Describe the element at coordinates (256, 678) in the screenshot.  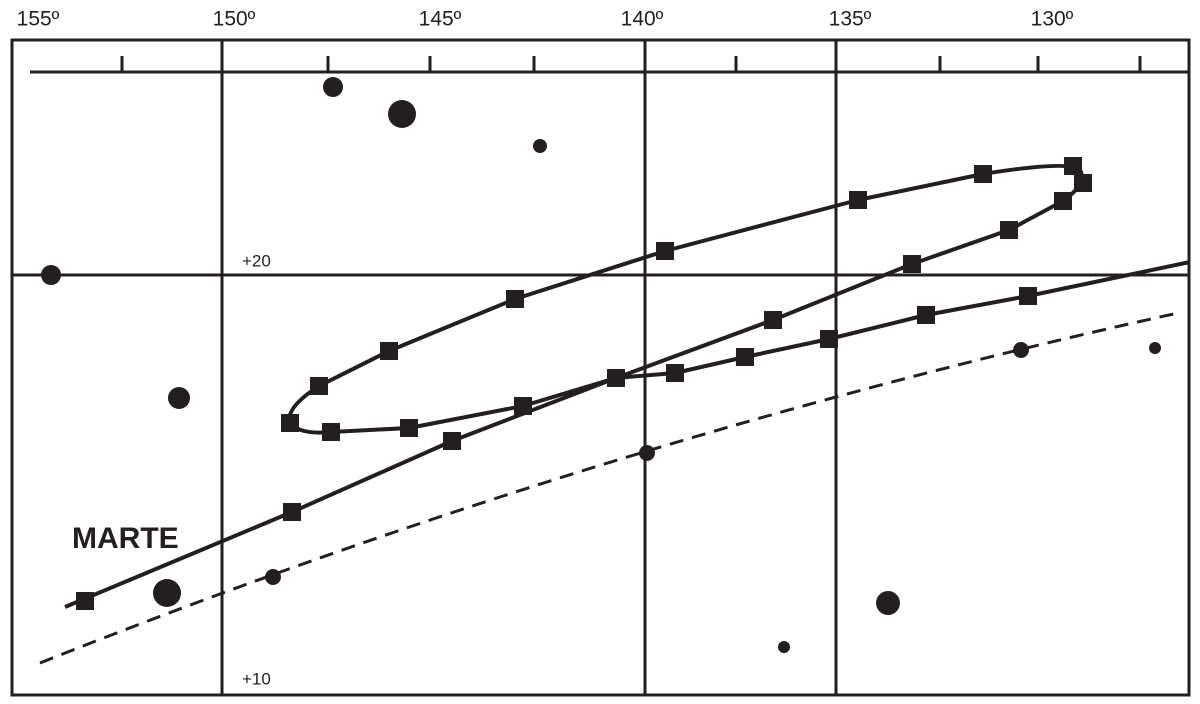
I see `declination-label: +10` at that location.